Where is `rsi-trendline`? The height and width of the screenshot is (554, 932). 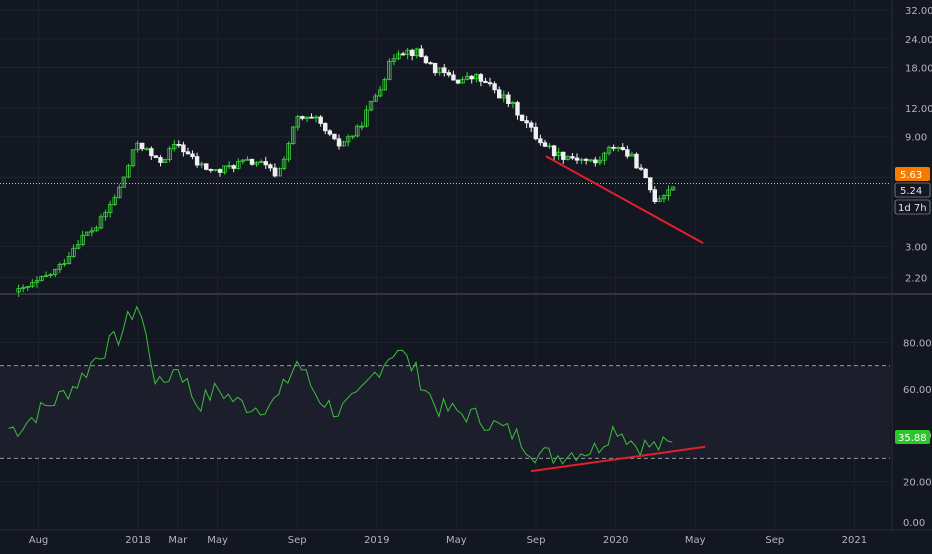 rsi-trendline is located at coordinates (618, 459).